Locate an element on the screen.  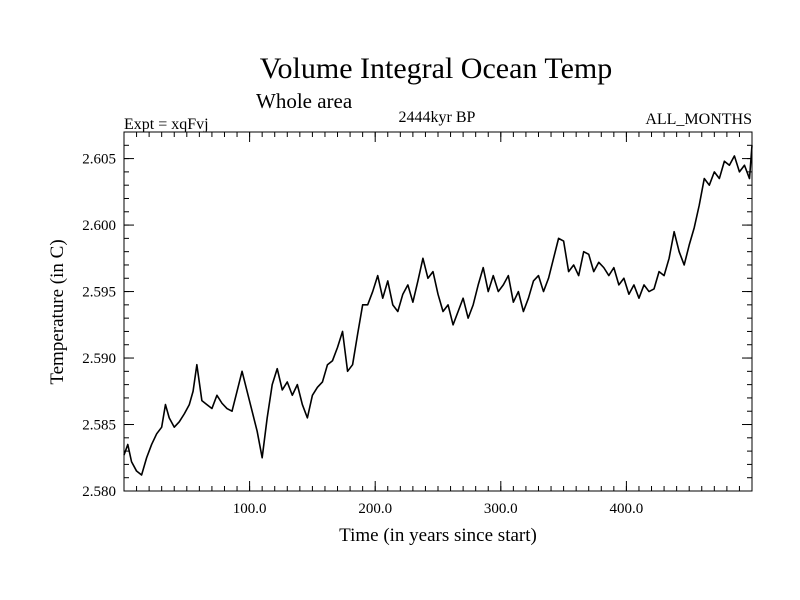
header-left: Expt = xqFvj is located at coordinates (166, 124).